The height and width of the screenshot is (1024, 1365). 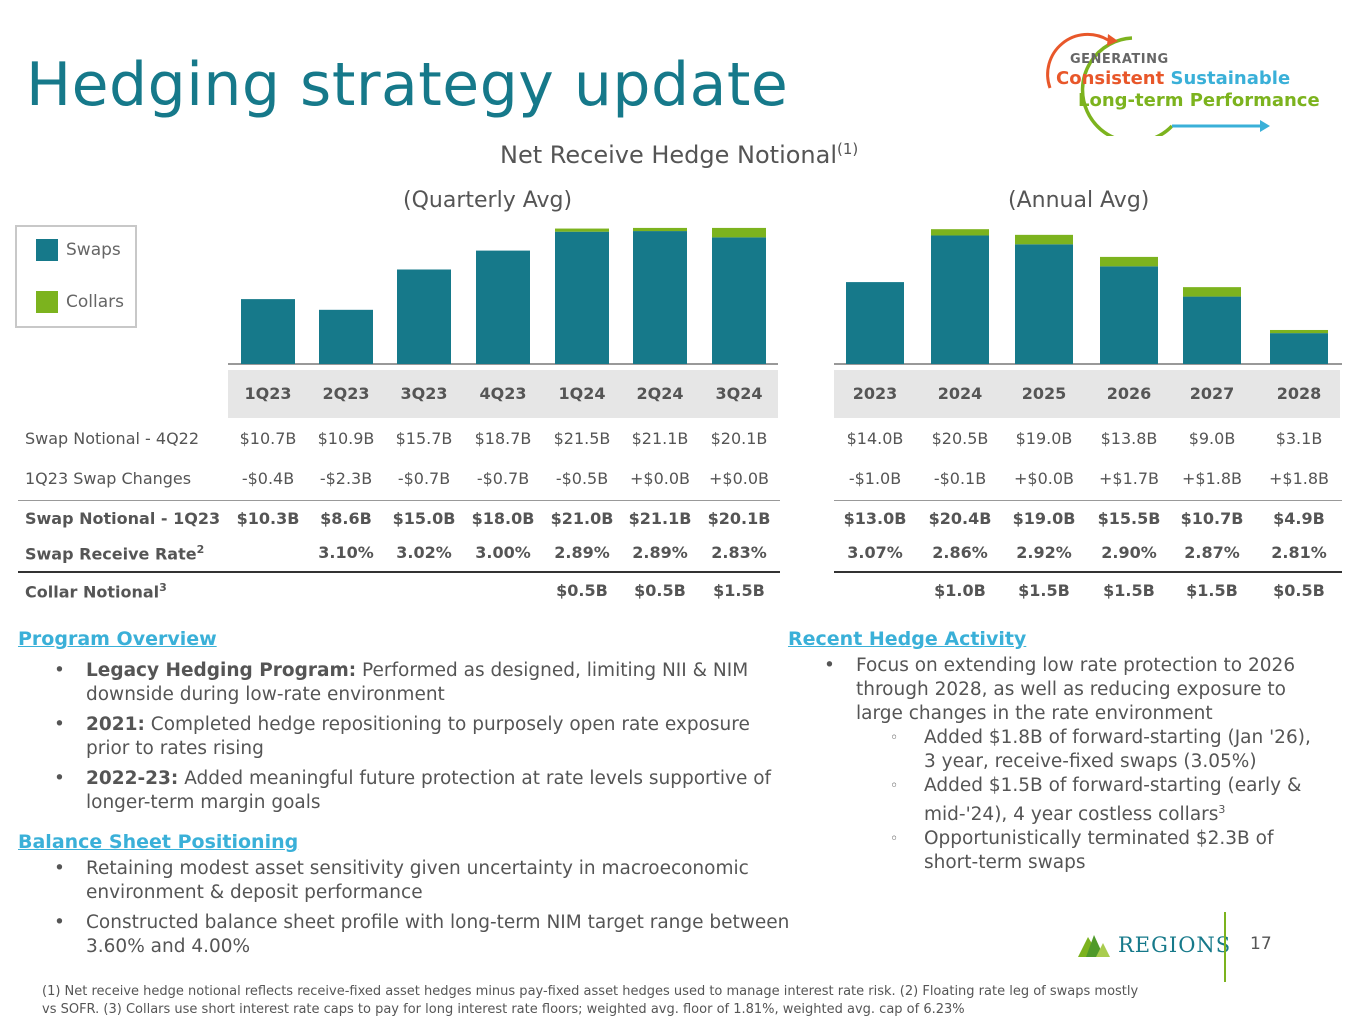 What do you see at coordinates (399, 572) in the screenshot?
I see `table-rule-q` at bounding box center [399, 572].